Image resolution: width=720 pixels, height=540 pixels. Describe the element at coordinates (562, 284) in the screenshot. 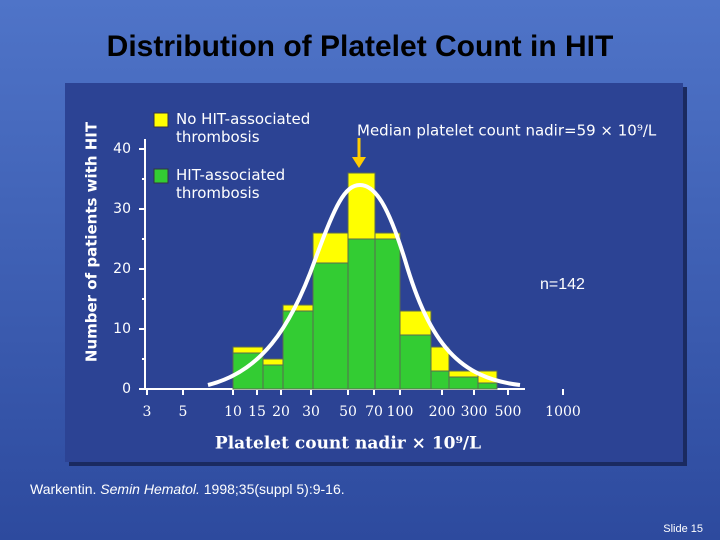

I see `n-annotation: n=142` at that location.